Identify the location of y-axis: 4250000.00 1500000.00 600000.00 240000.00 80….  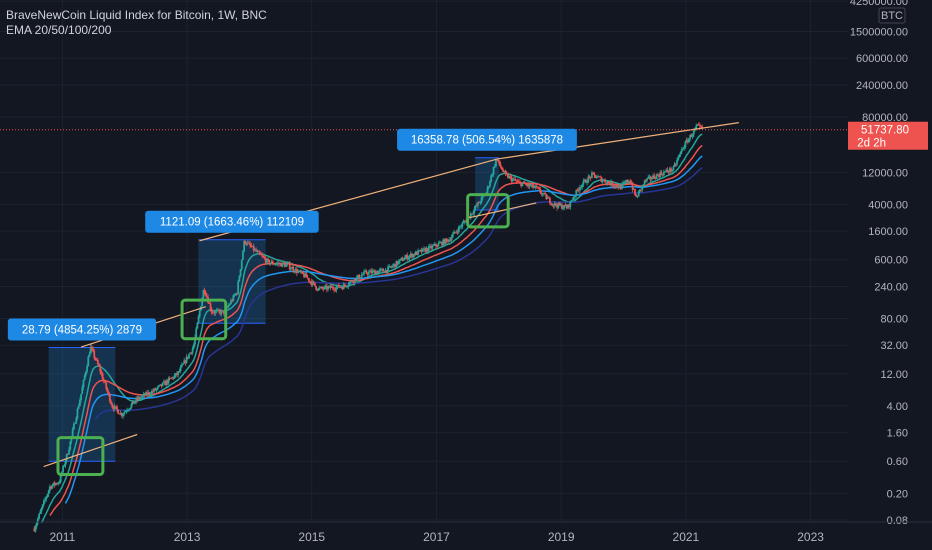
(890, 275).